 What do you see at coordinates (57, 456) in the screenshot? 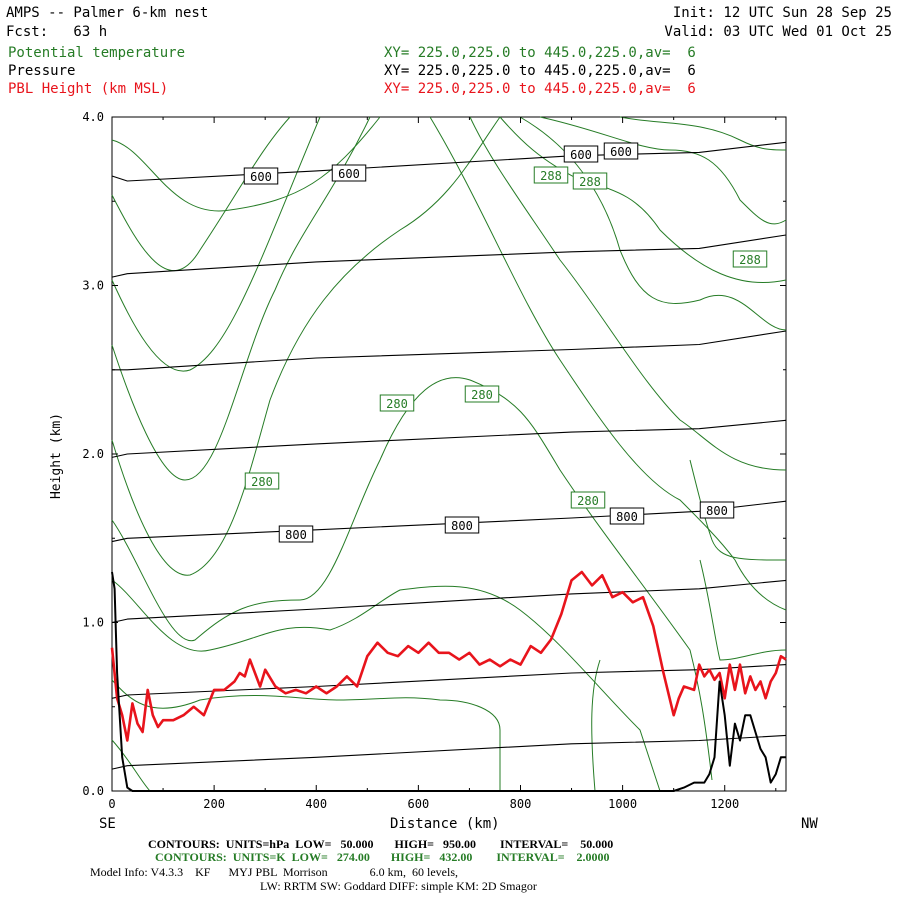
I see `y-axis-label: Height (km)` at bounding box center [57, 456].